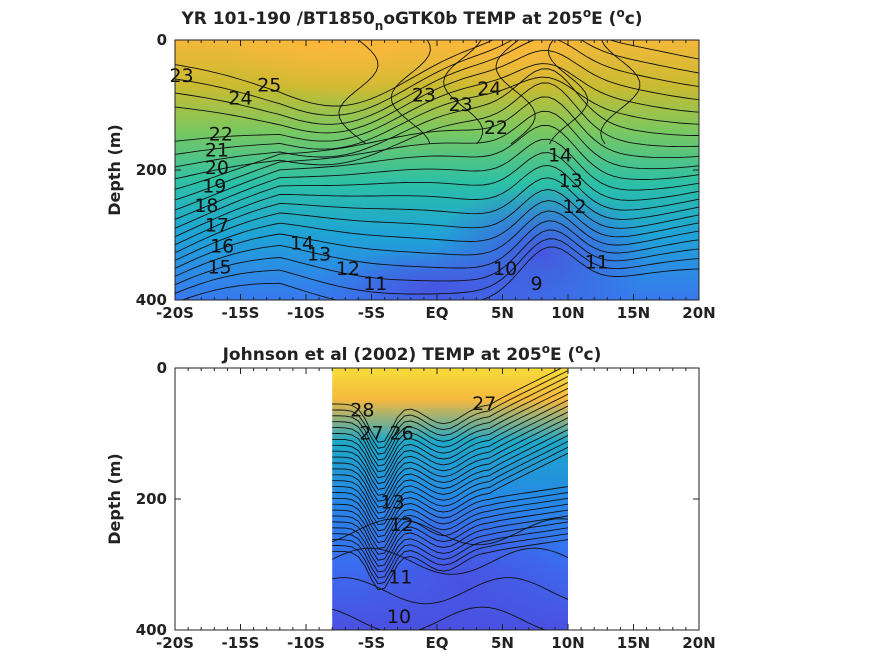 The width and height of the screenshot is (875, 656). What do you see at coordinates (306, 643) in the screenshot?
I see `x-tick-label: -10S` at bounding box center [306, 643].